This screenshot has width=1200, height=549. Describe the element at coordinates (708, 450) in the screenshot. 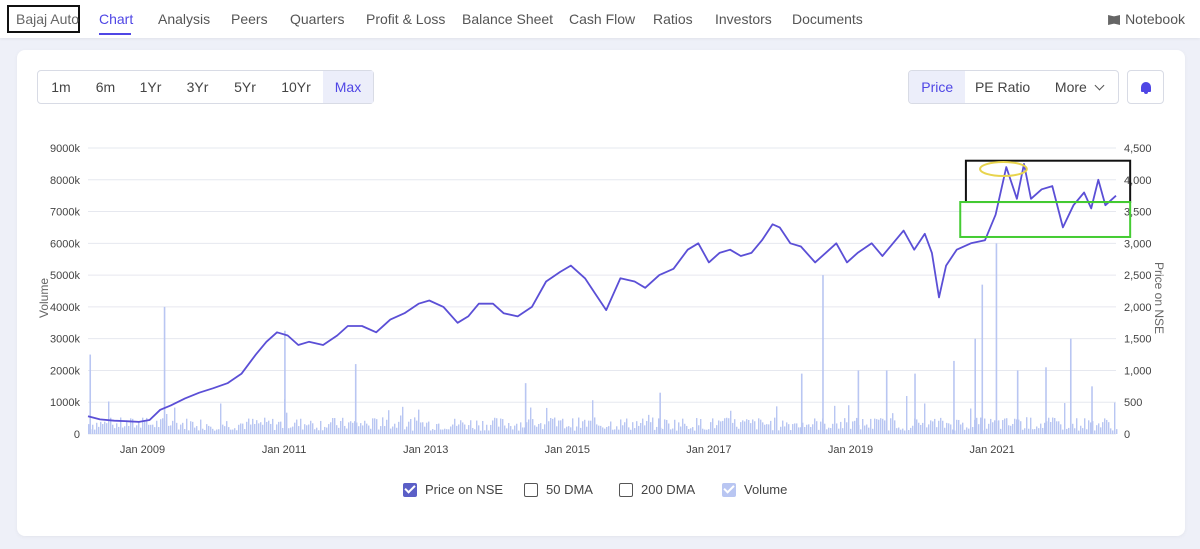

I see `x-tick-label: Jan 2017` at that location.